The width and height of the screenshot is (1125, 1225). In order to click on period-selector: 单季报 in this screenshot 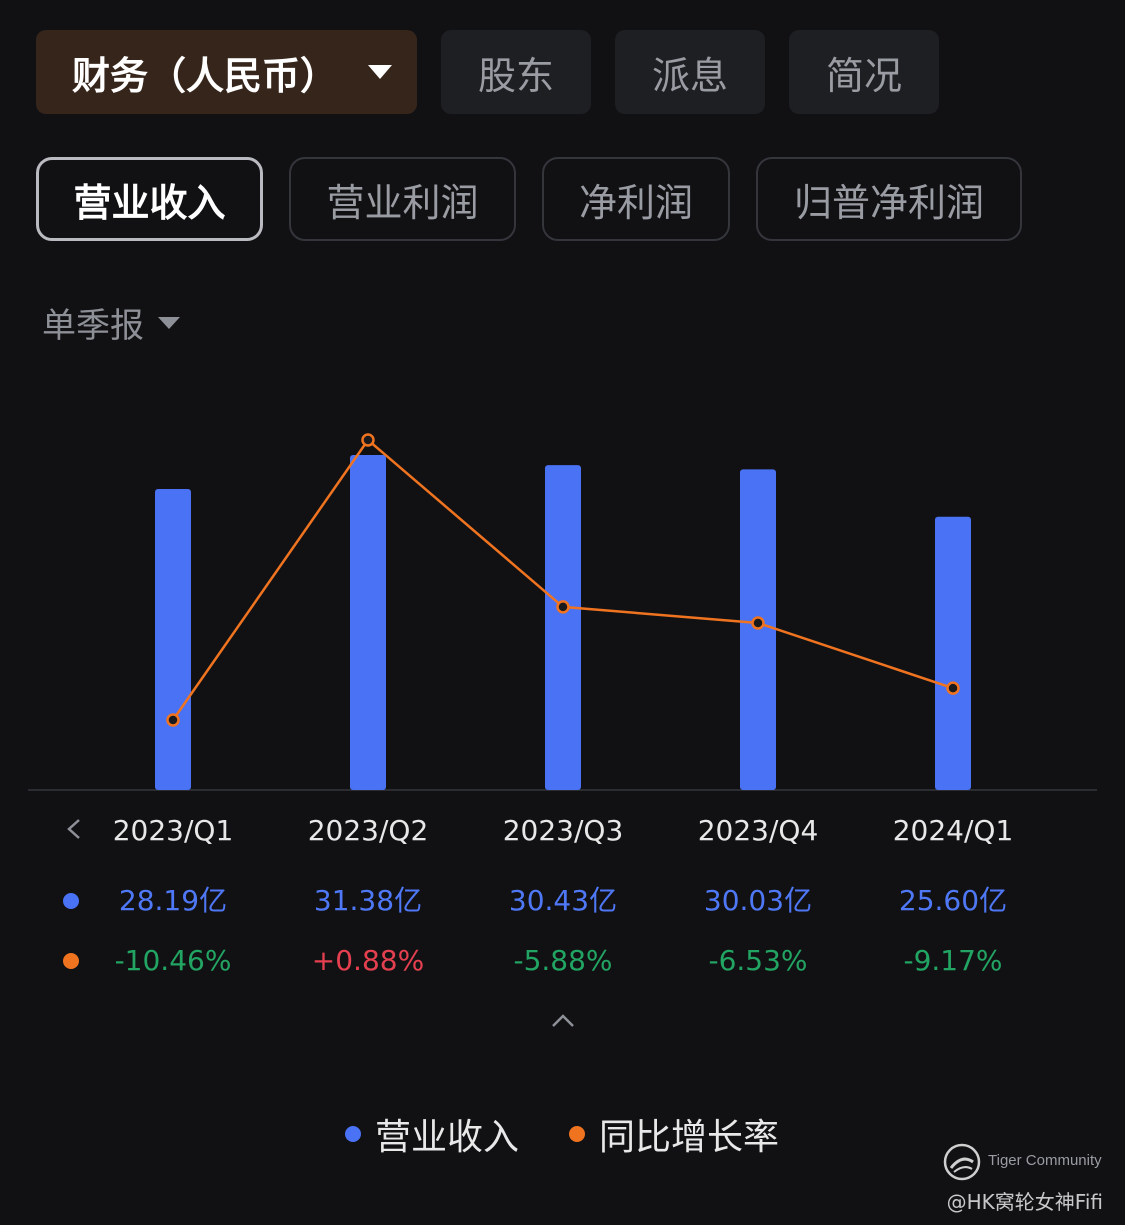, I will do `click(111, 322)`.